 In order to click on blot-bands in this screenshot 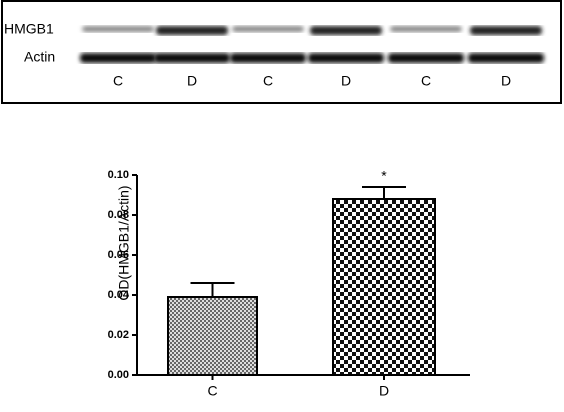, I will do `click(312, 44)`.